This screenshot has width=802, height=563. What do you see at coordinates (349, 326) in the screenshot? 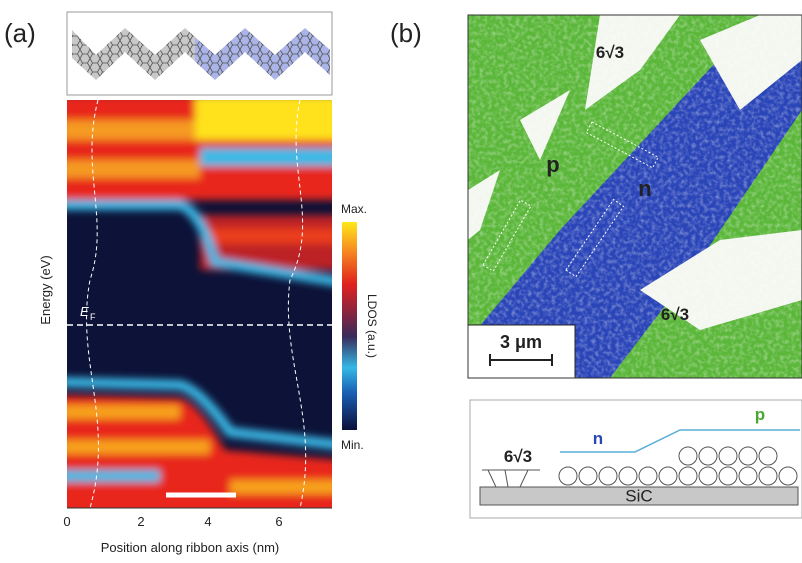
I see `colorbar` at bounding box center [349, 326].